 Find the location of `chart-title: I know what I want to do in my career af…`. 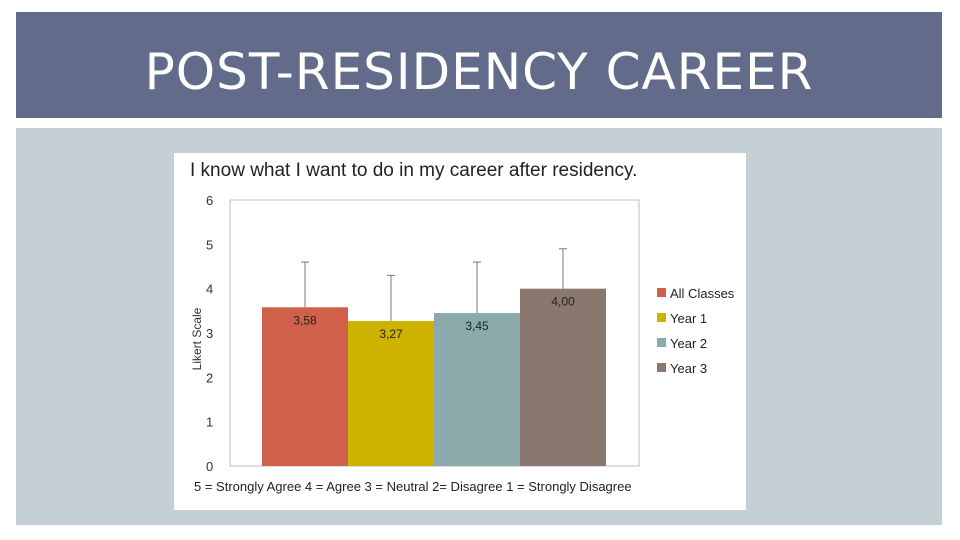

chart-title: I know what I want to do in my career af… is located at coordinates (414, 170).